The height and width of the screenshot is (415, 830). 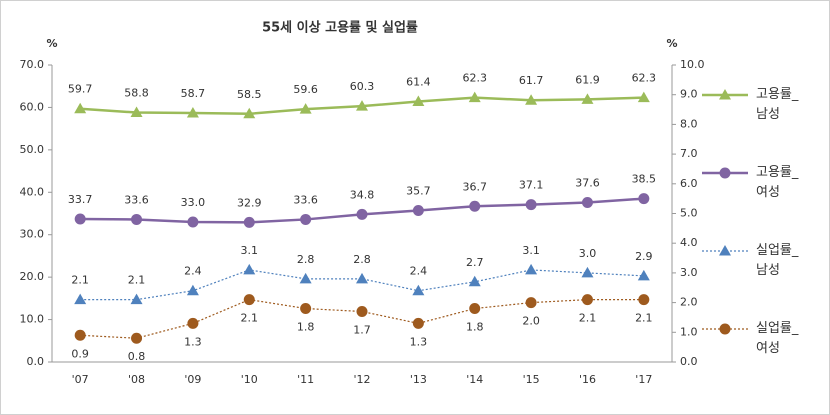 I want to click on y-tick-label: 30.0, so click(x=32, y=234).